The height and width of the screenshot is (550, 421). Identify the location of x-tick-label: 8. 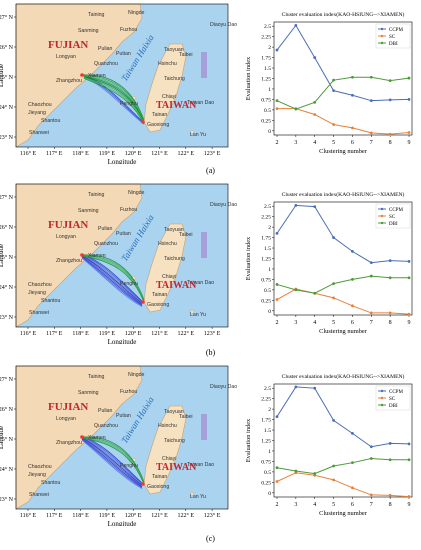
(390, 505).